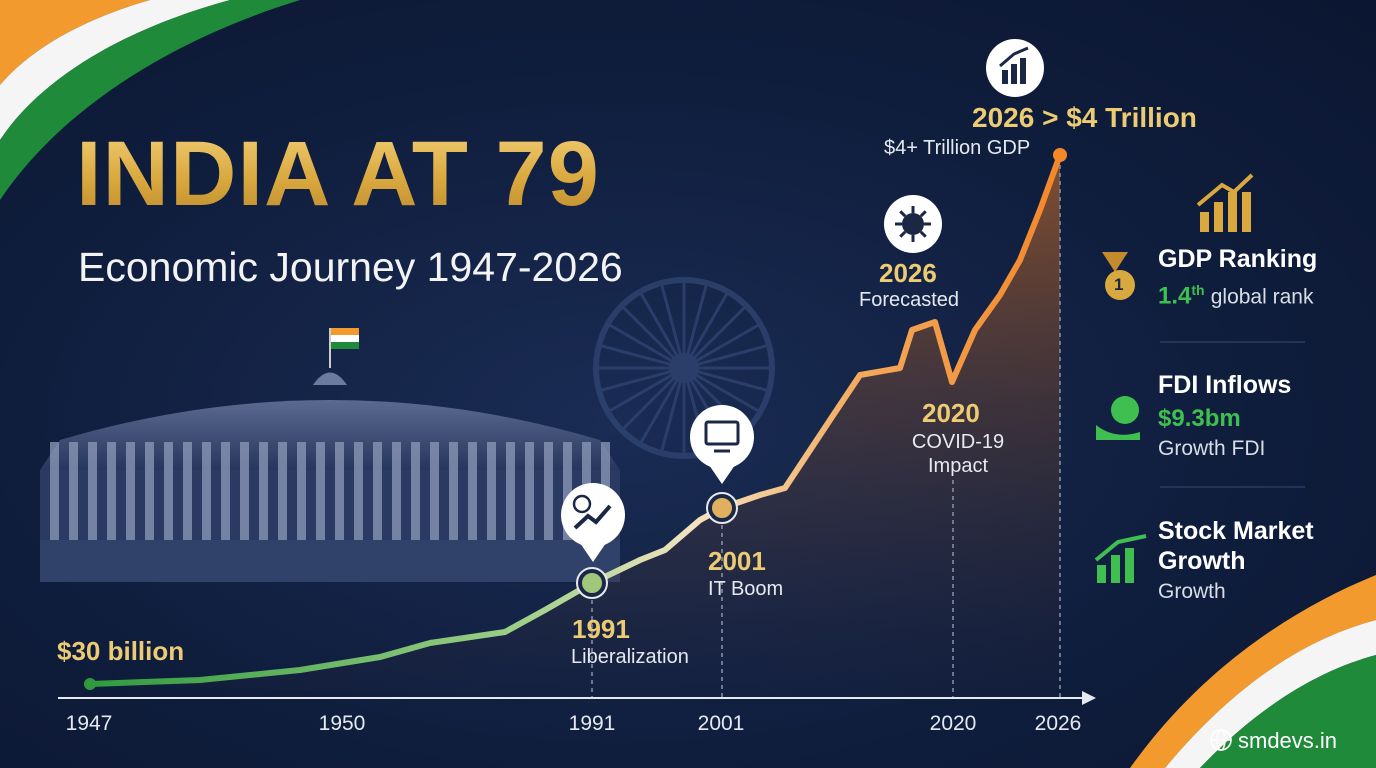  I want to click on money-hand-icon, so click(1118, 418).